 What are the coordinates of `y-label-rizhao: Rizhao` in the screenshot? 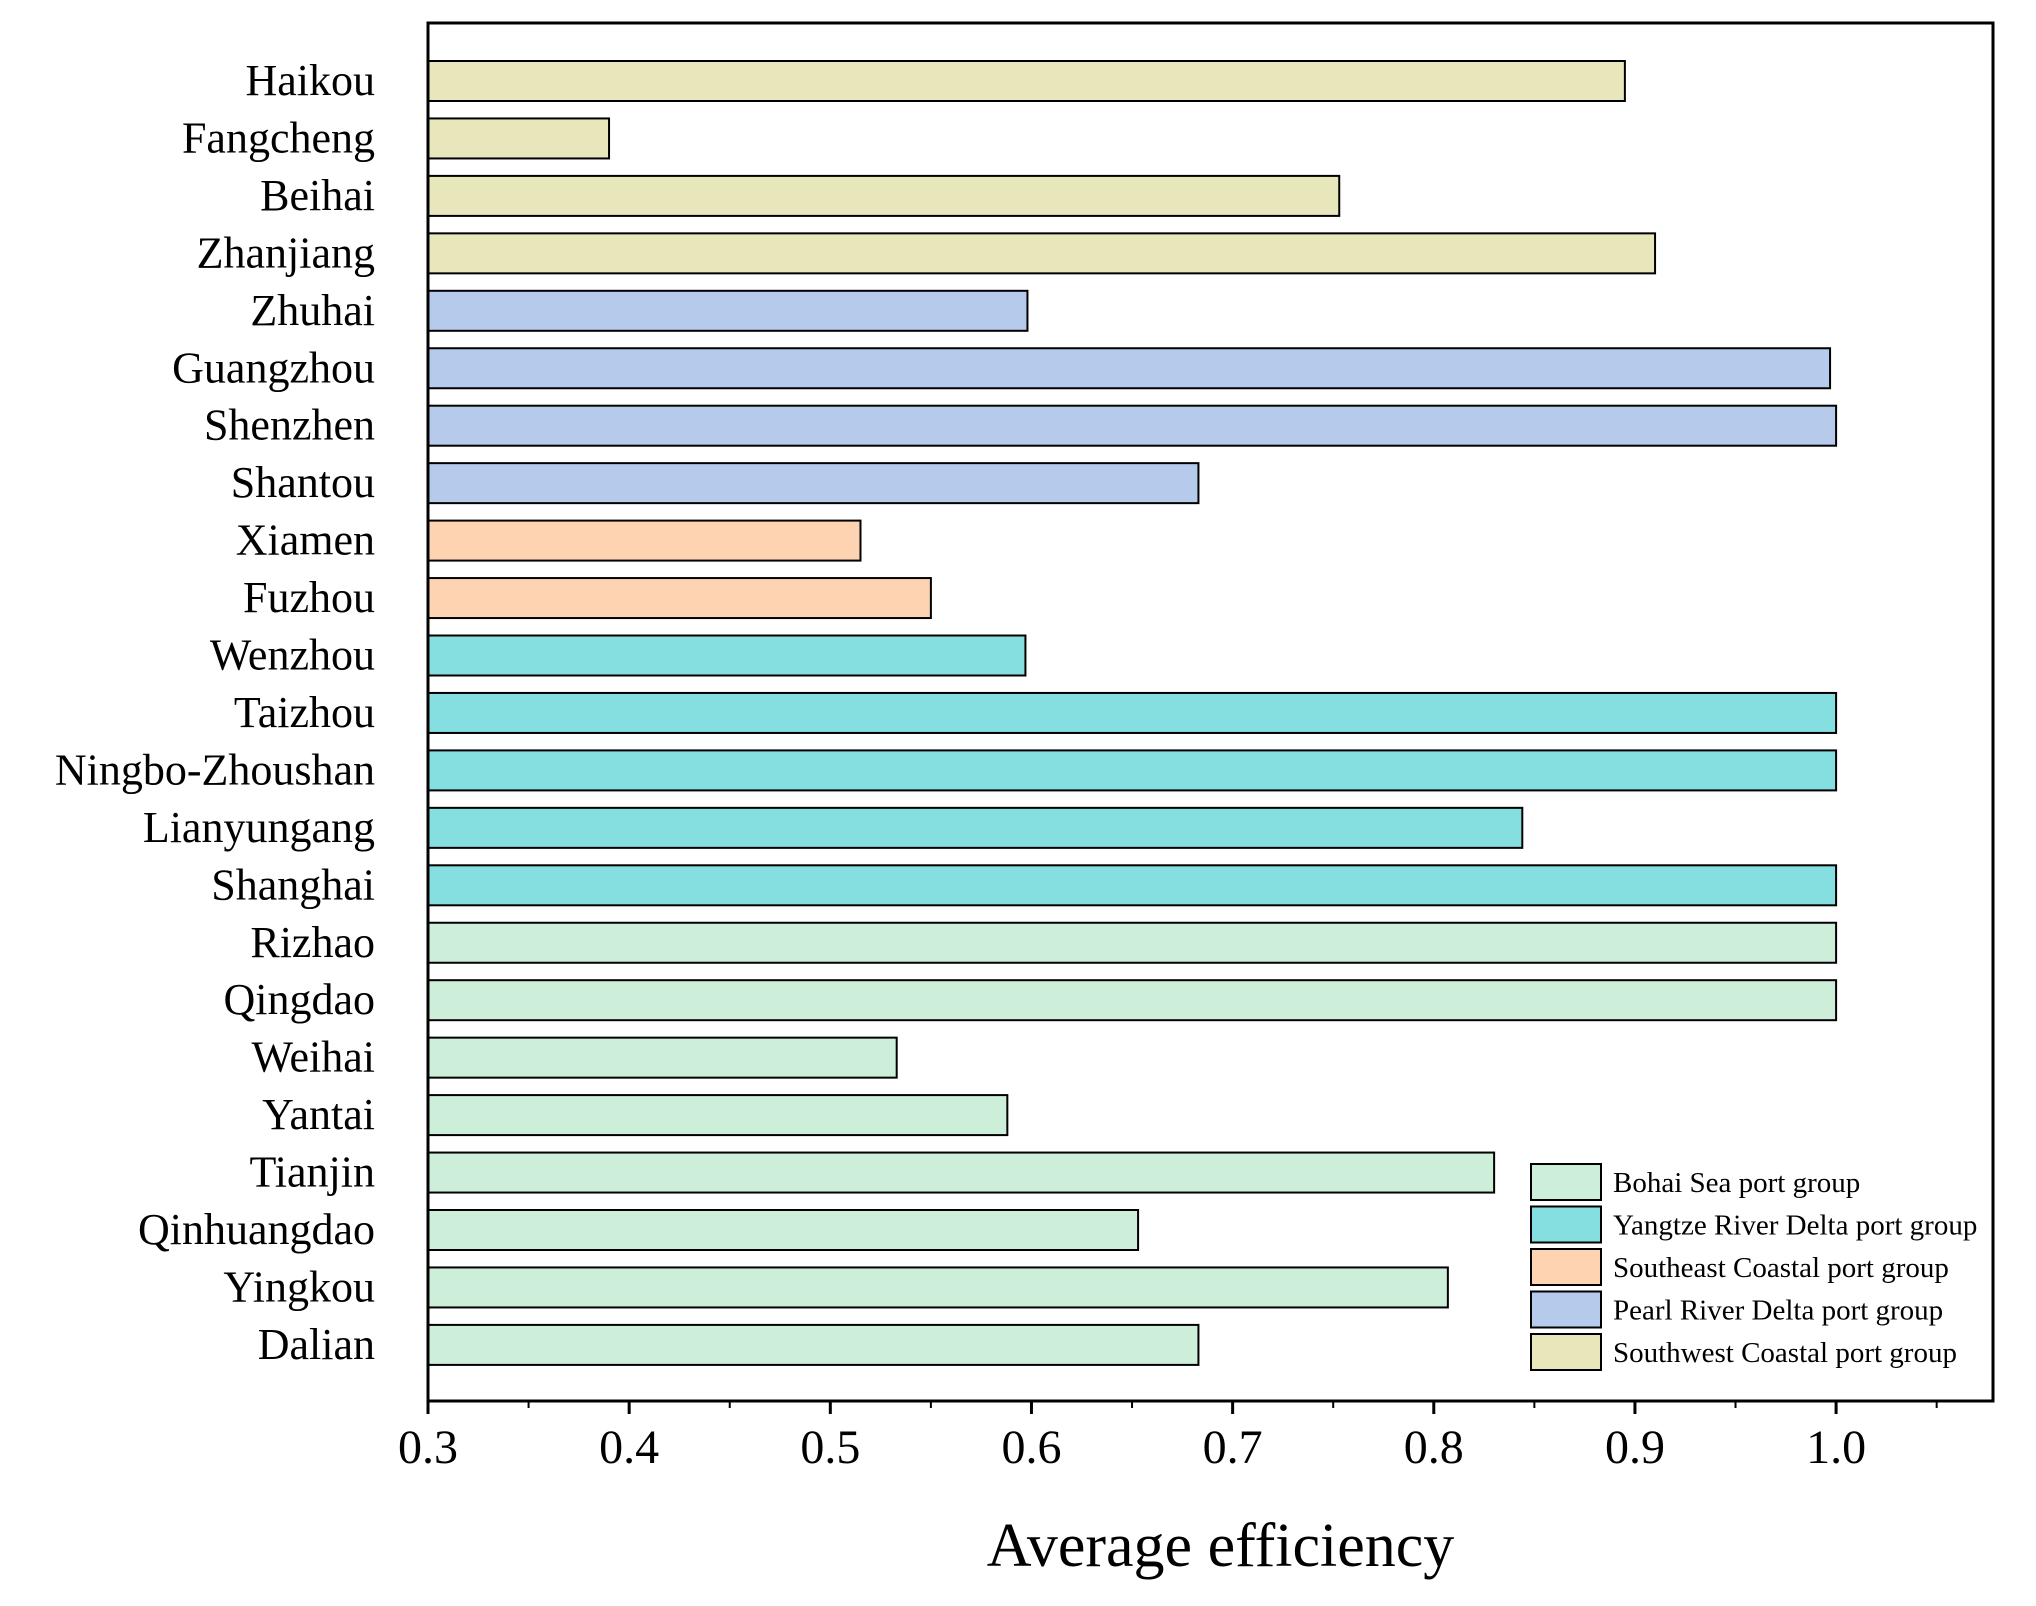 It's located at (312, 942).